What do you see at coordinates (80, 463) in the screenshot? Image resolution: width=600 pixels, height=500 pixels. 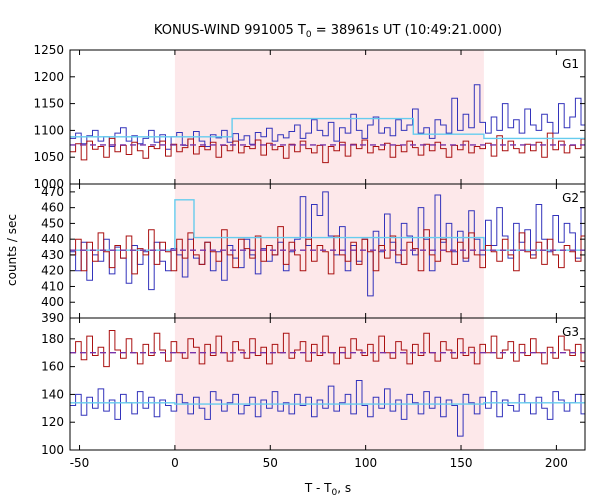 I see `x-tick-label: -50` at bounding box center [80, 463].